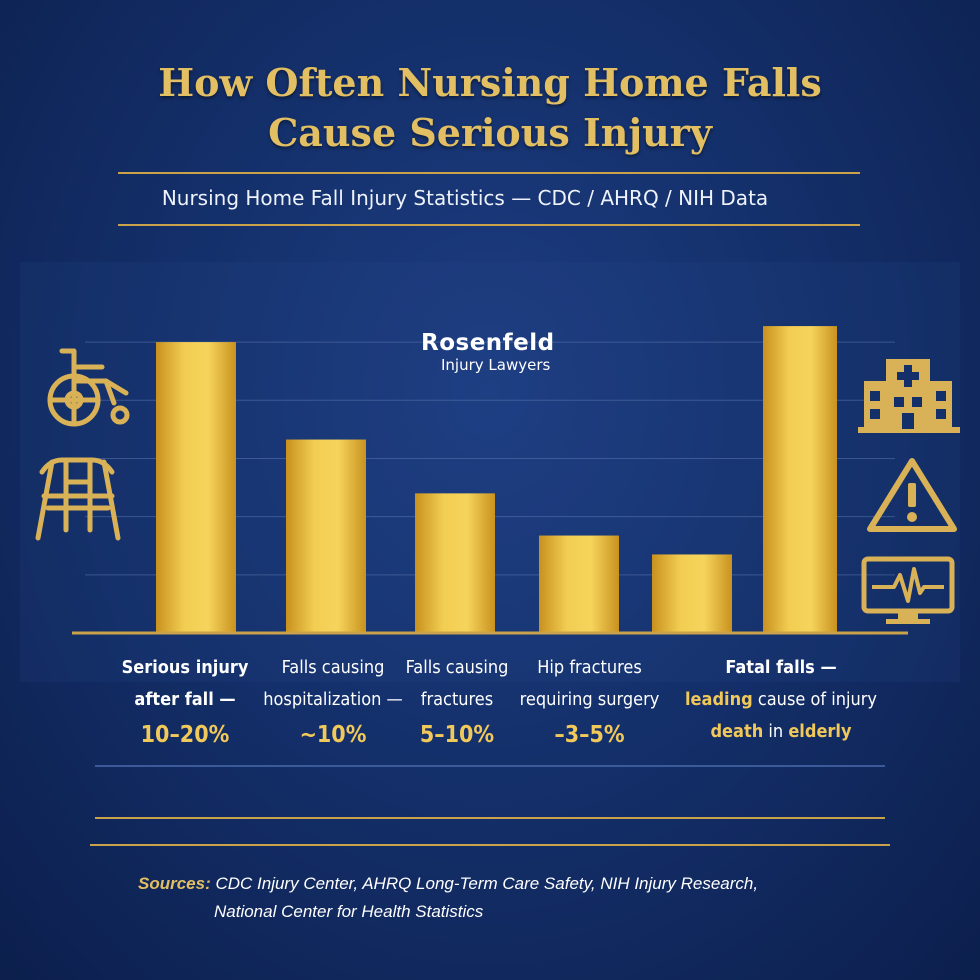 This screenshot has height=980, width=980. I want to click on label-5-death: death, so click(737, 731).